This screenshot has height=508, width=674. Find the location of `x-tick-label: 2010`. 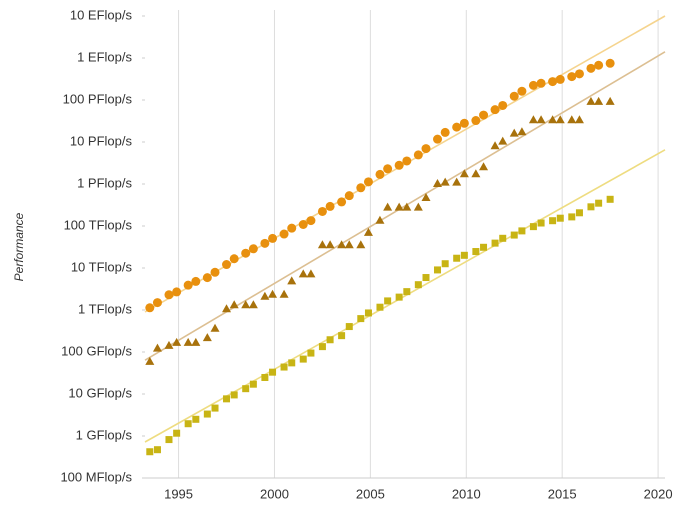

x-tick-label: 2010 is located at coordinates (466, 493).